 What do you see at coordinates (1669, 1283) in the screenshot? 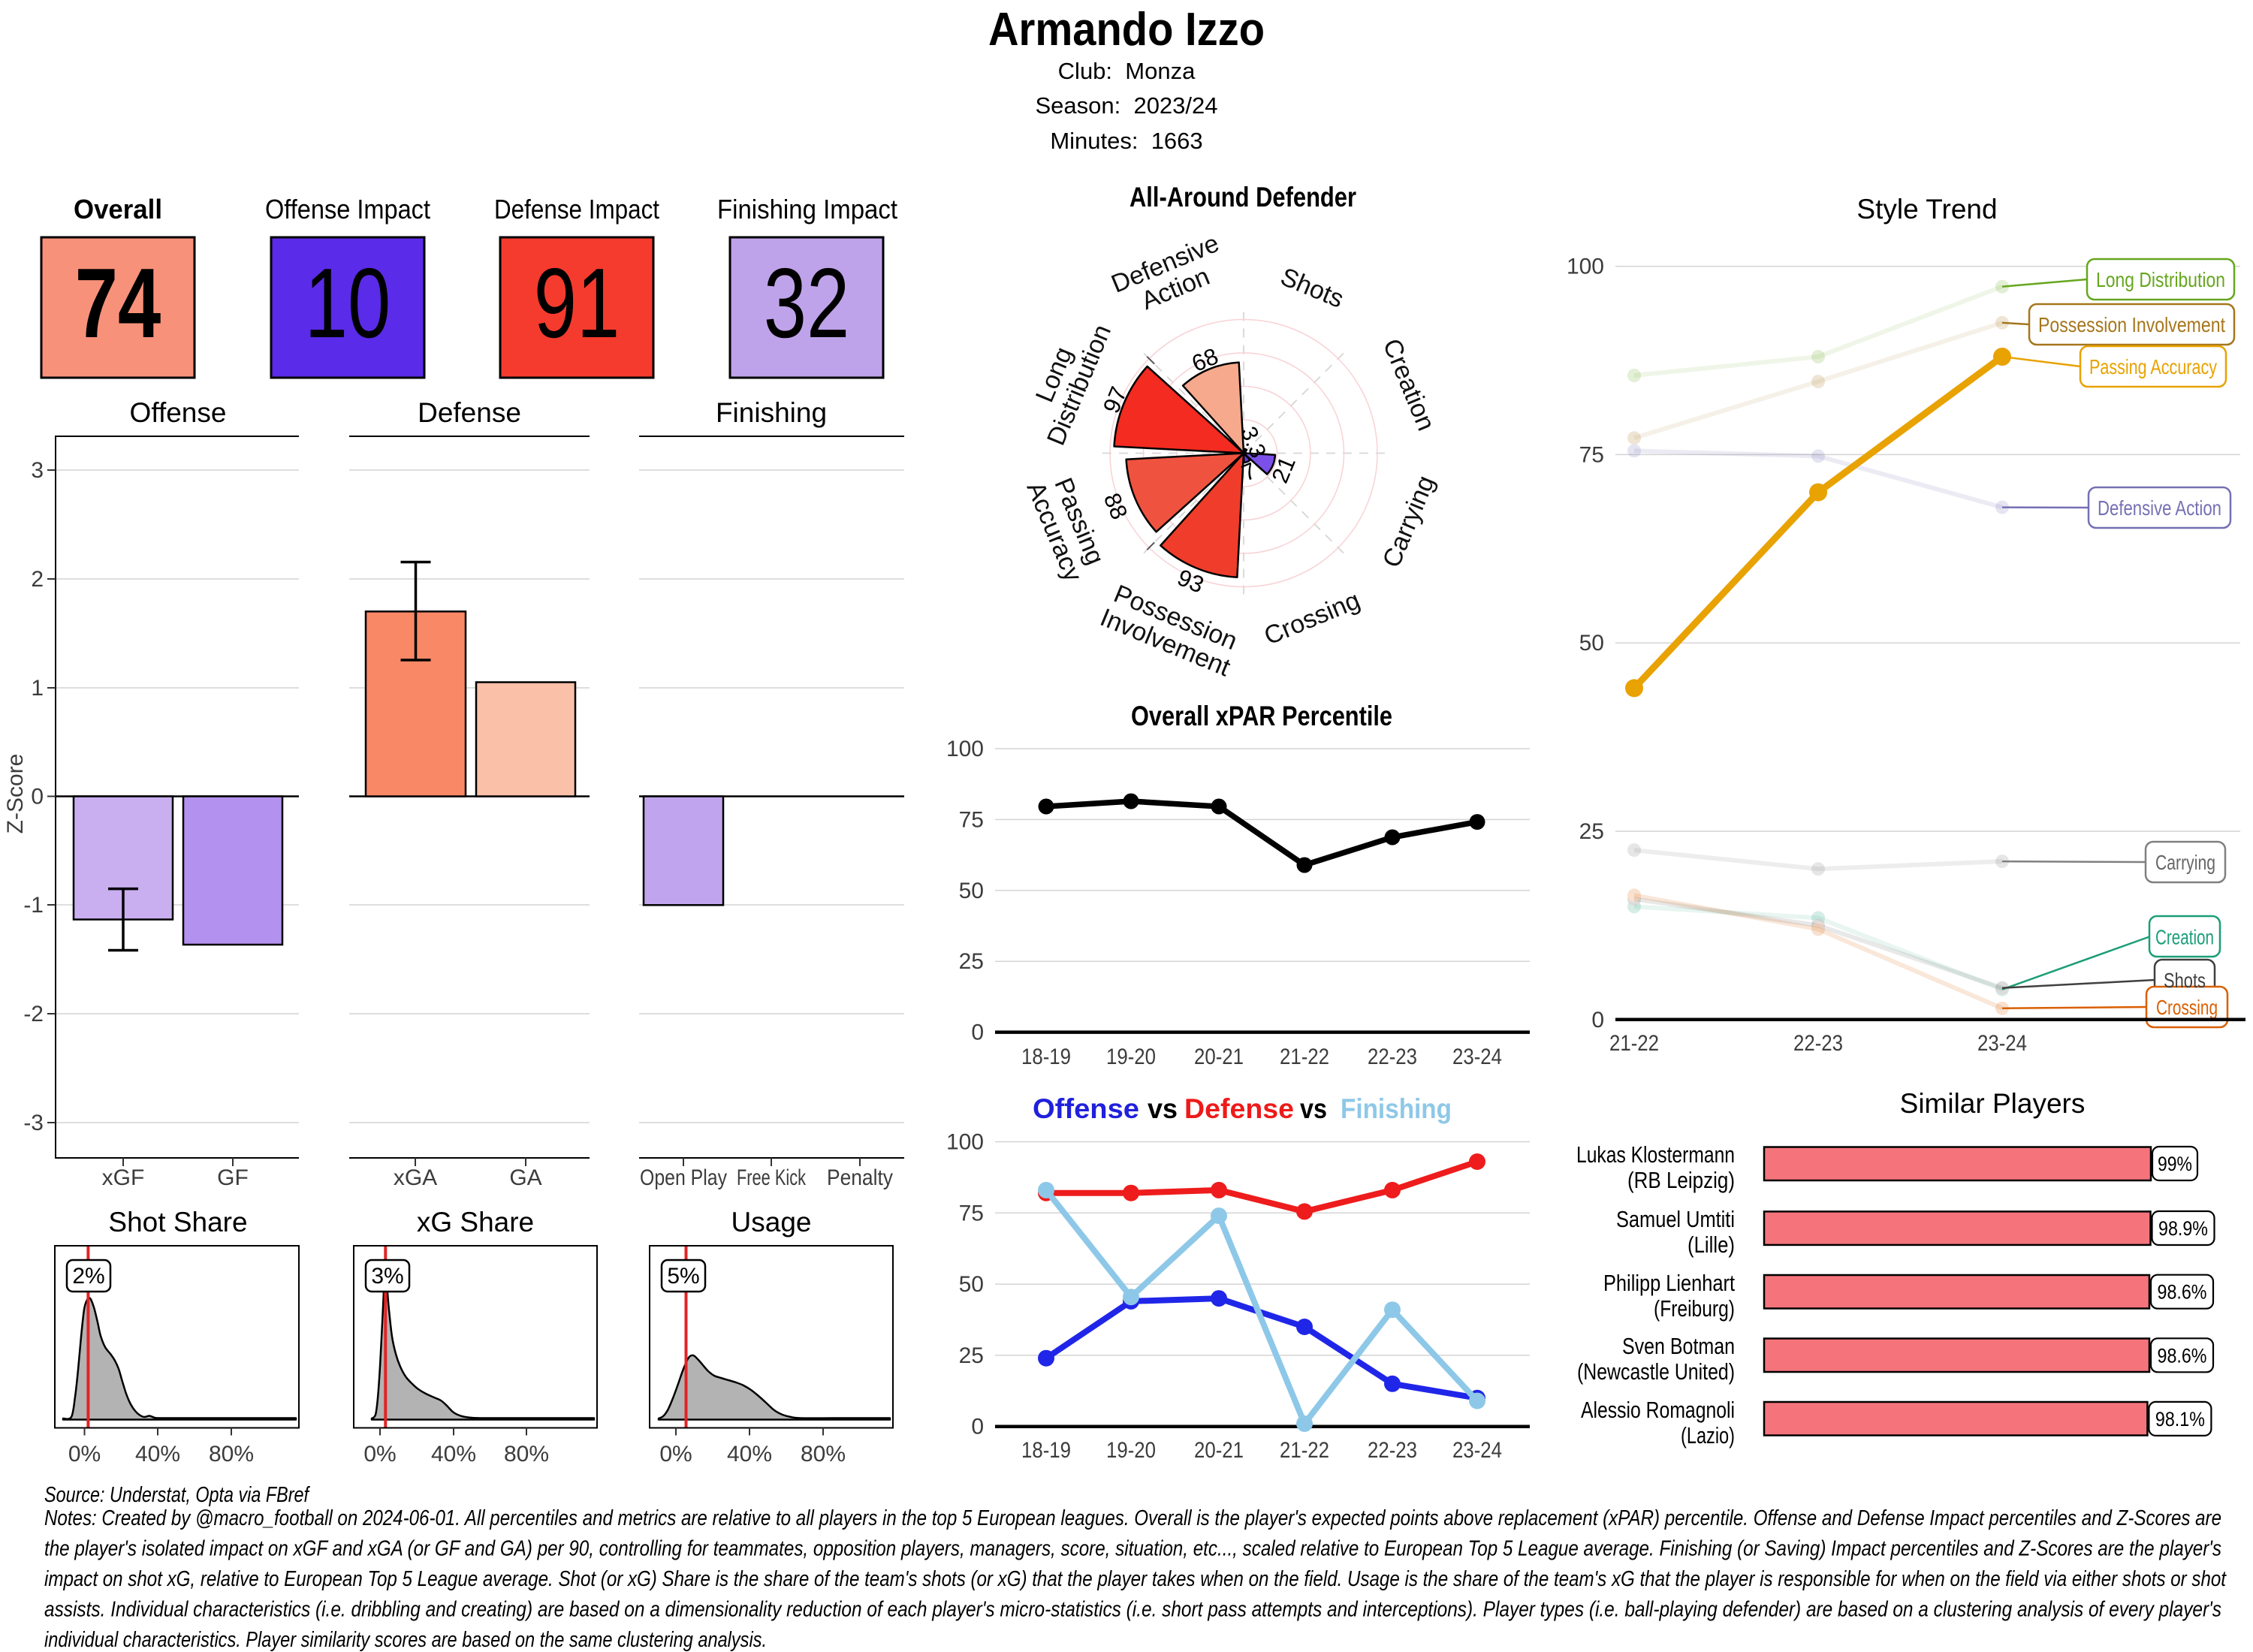
I see `svg-text: Philipp Lienhart` at bounding box center [1669, 1283].